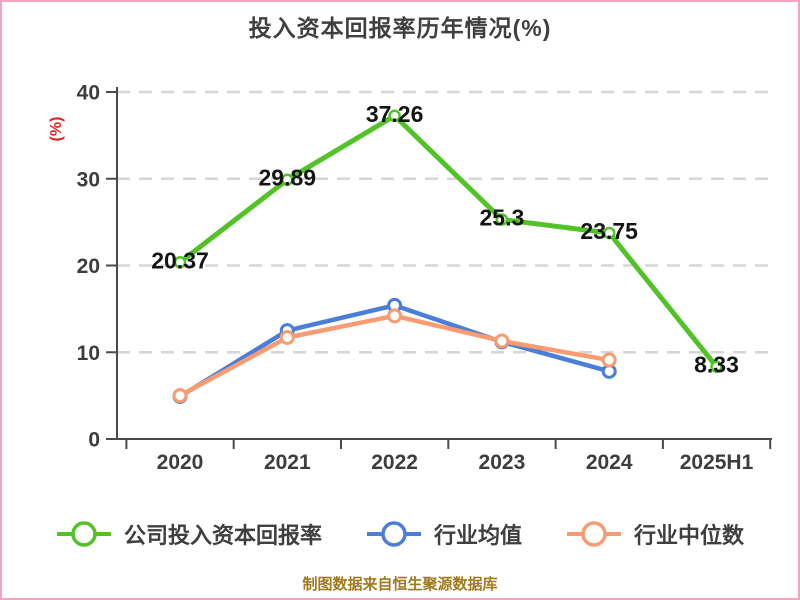 The image size is (800, 600). I want to click on x-tick-label: 2024, so click(609, 462).